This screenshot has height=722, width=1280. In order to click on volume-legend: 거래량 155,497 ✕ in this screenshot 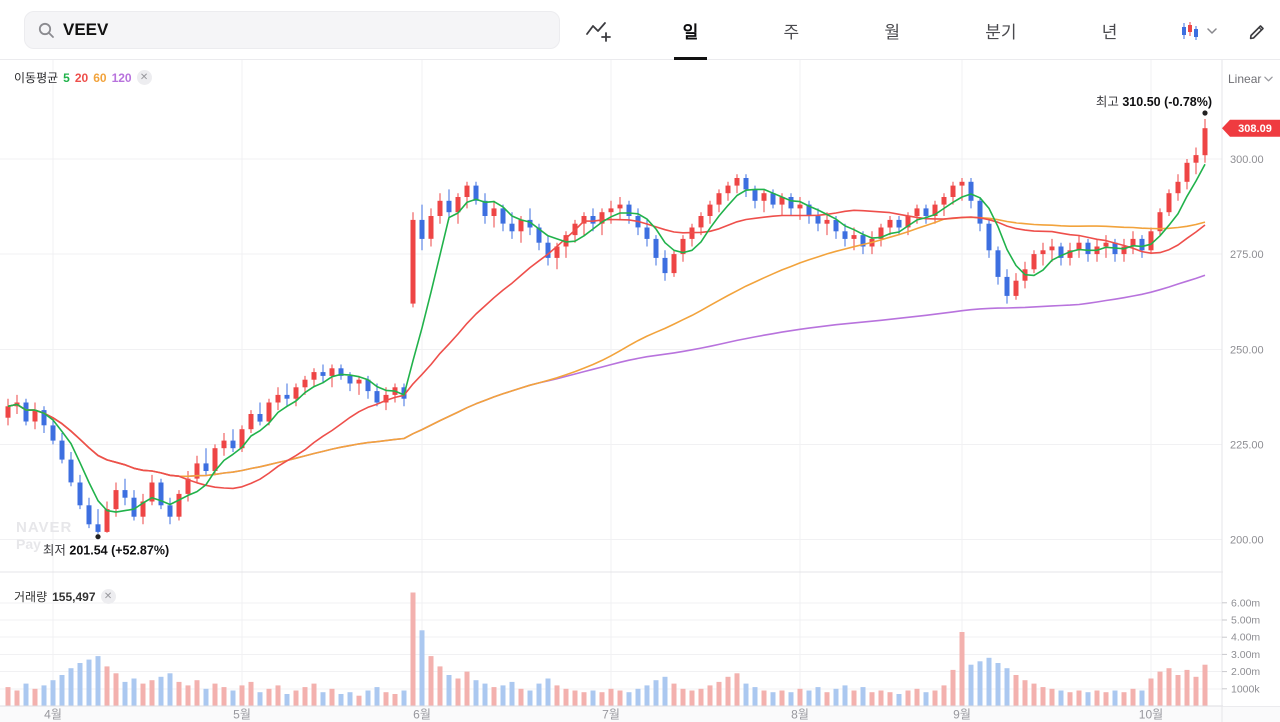, I will do `click(65, 596)`.